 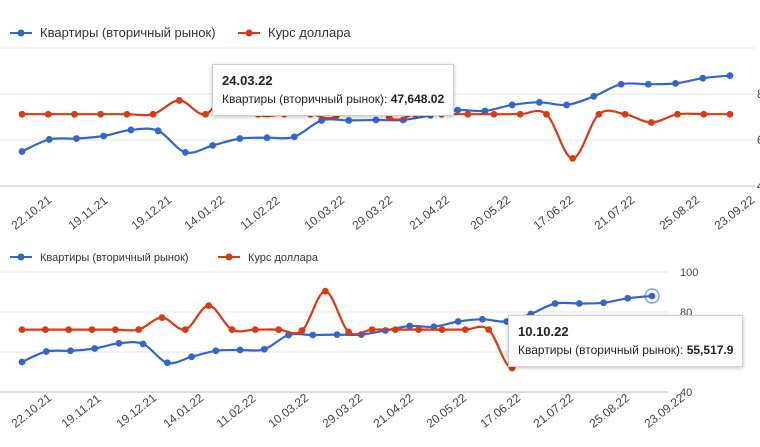 I want to click on legend-label: Квартиры (вторичный рынок), so click(x=114, y=258).